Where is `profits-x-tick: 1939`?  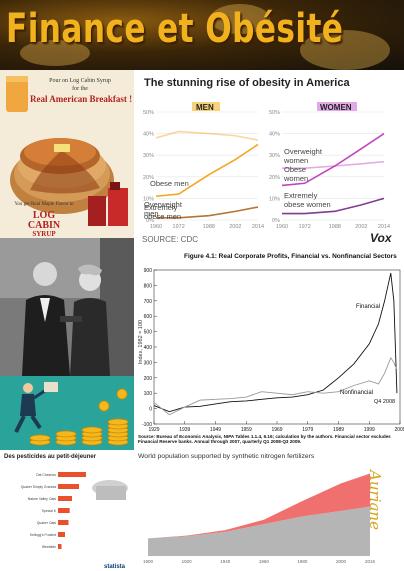
profits-x-tick: 1939 is located at coordinates (184, 430).